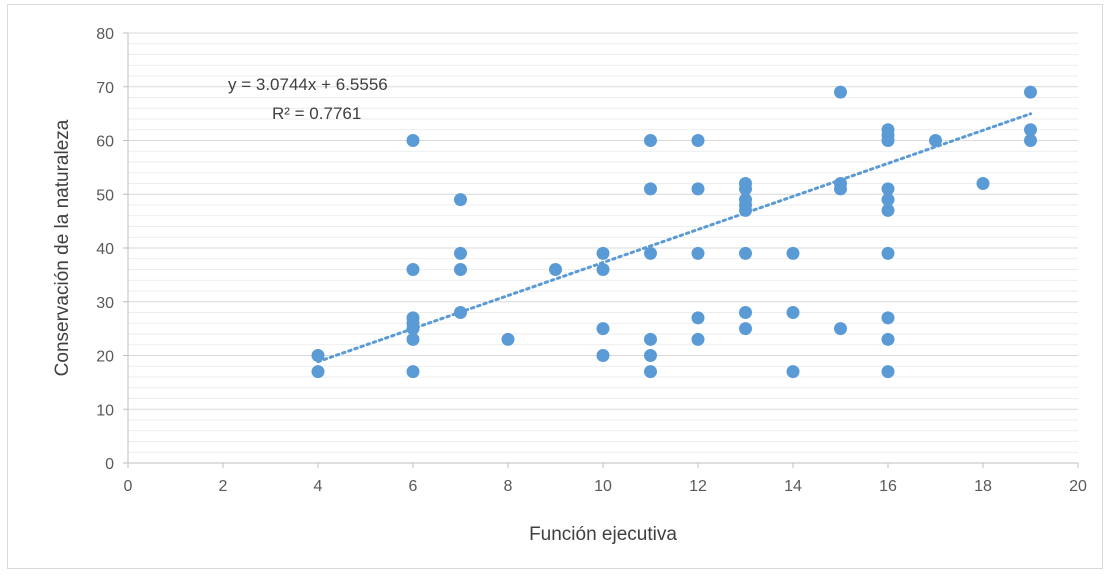 The width and height of the screenshot is (1112, 575). I want to click on y-tick-label: 20, so click(105, 357).